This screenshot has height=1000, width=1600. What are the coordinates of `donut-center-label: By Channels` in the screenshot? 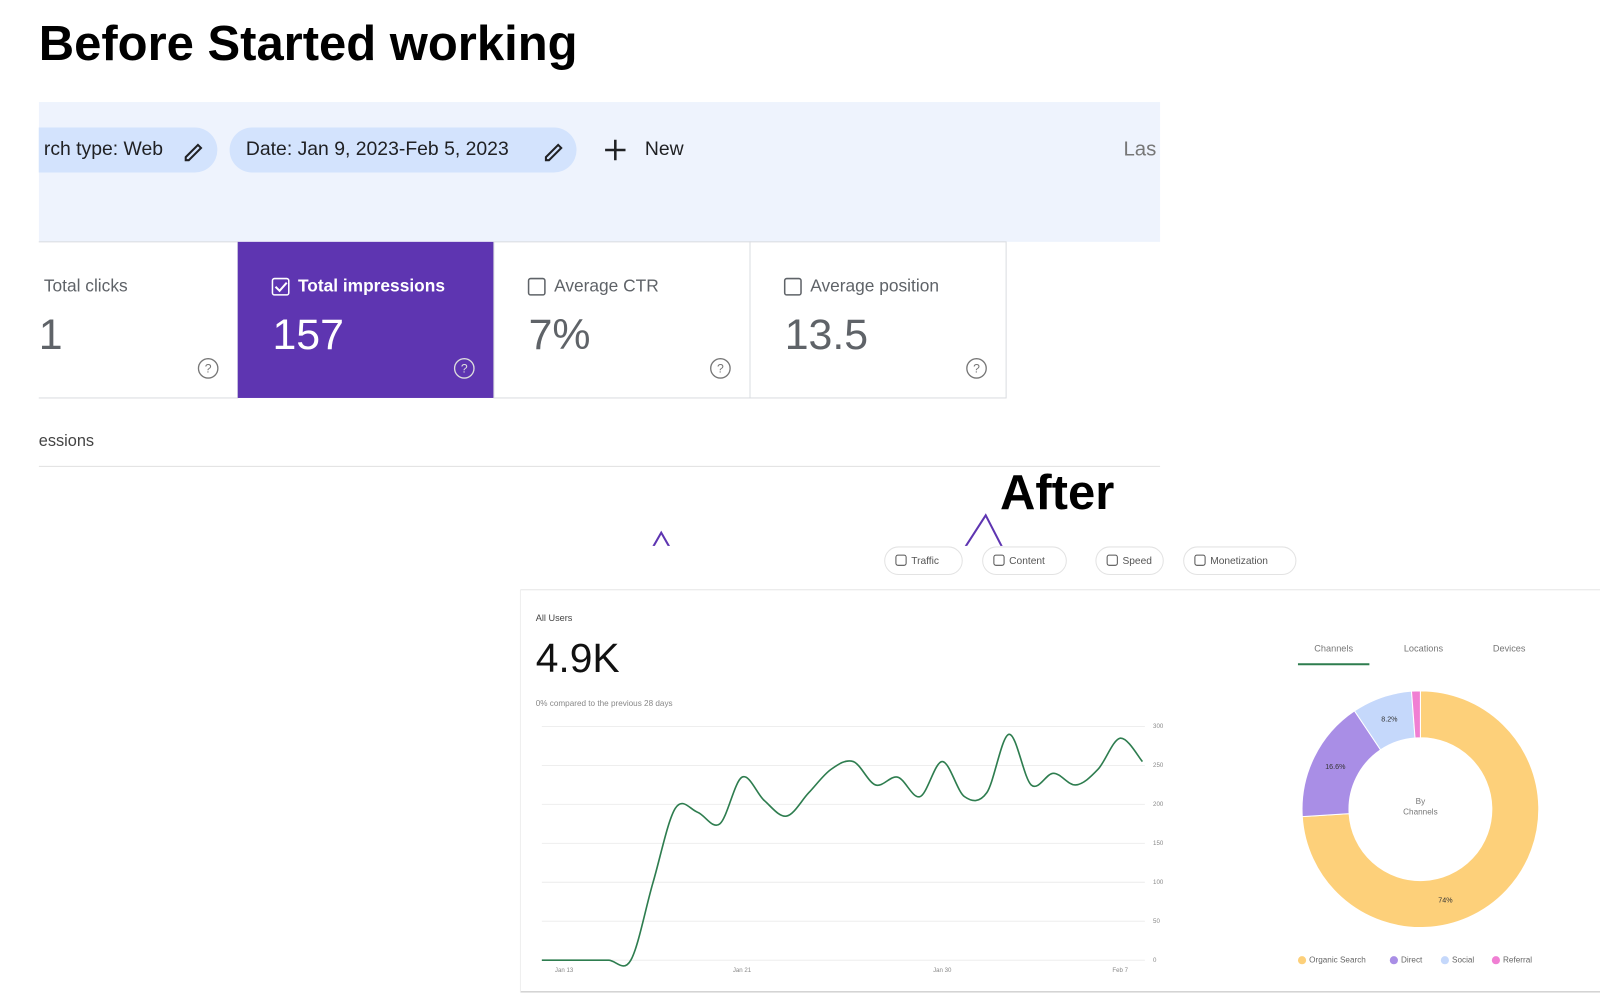 It's located at (1420, 806).